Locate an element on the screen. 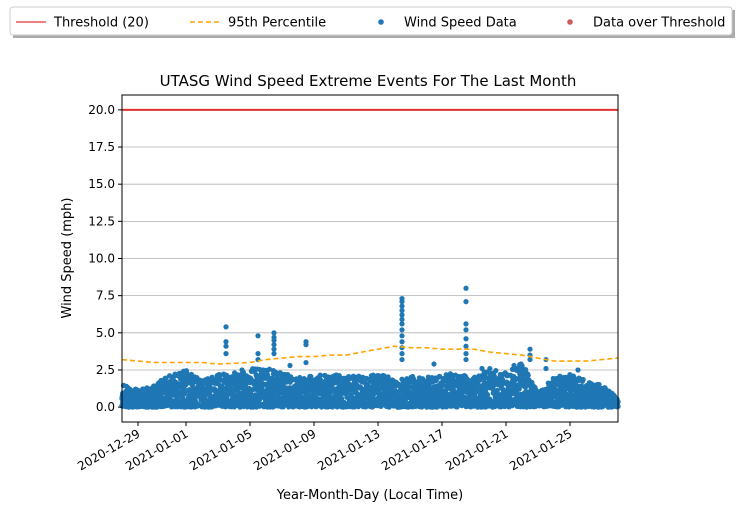 The image size is (740, 512). y-tick-label: 10.0 is located at coordinates (101, 259).